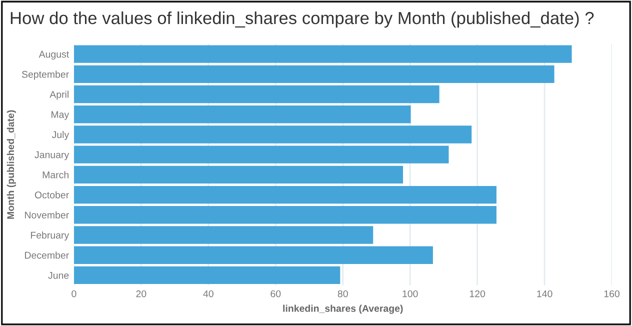 The height and width of the screenshot is (326, 632). Describe the element at coordinates (612, 294) in the screenshot. I see `x-tick-label: 160` at that location.